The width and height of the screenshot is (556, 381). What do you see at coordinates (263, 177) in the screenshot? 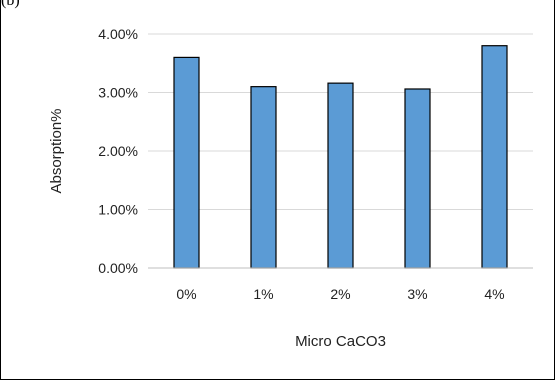
I see `bar-1%` at bounding box center [263, 177].